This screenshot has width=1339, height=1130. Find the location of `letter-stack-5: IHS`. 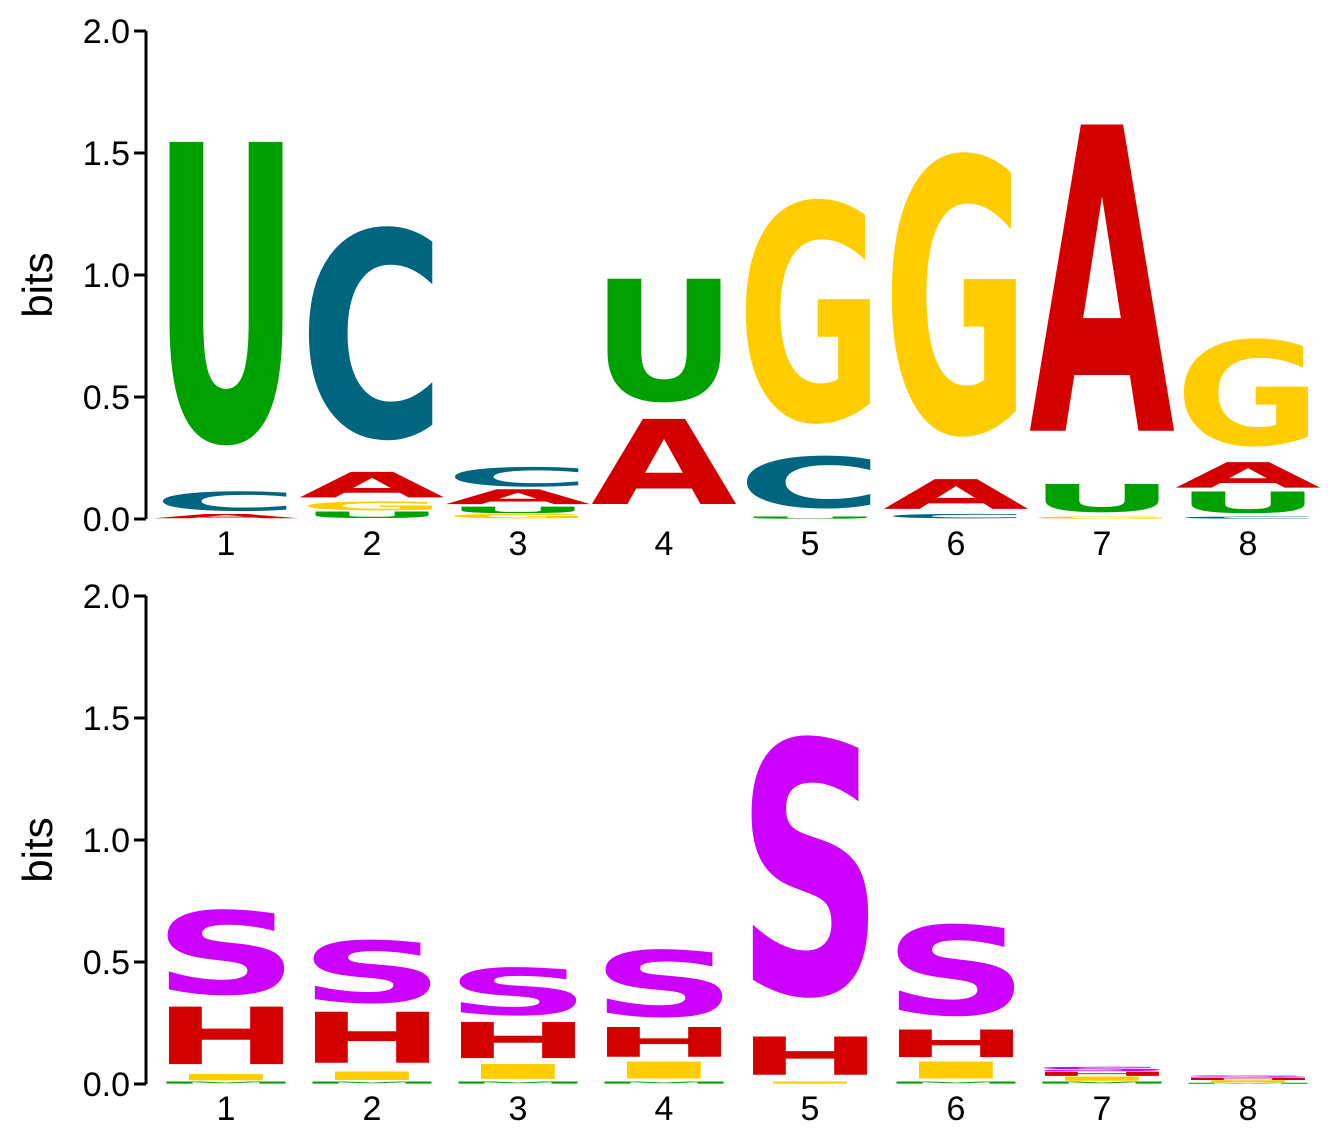

letter-stack-5: IHS is located at coordinates (810, 880).